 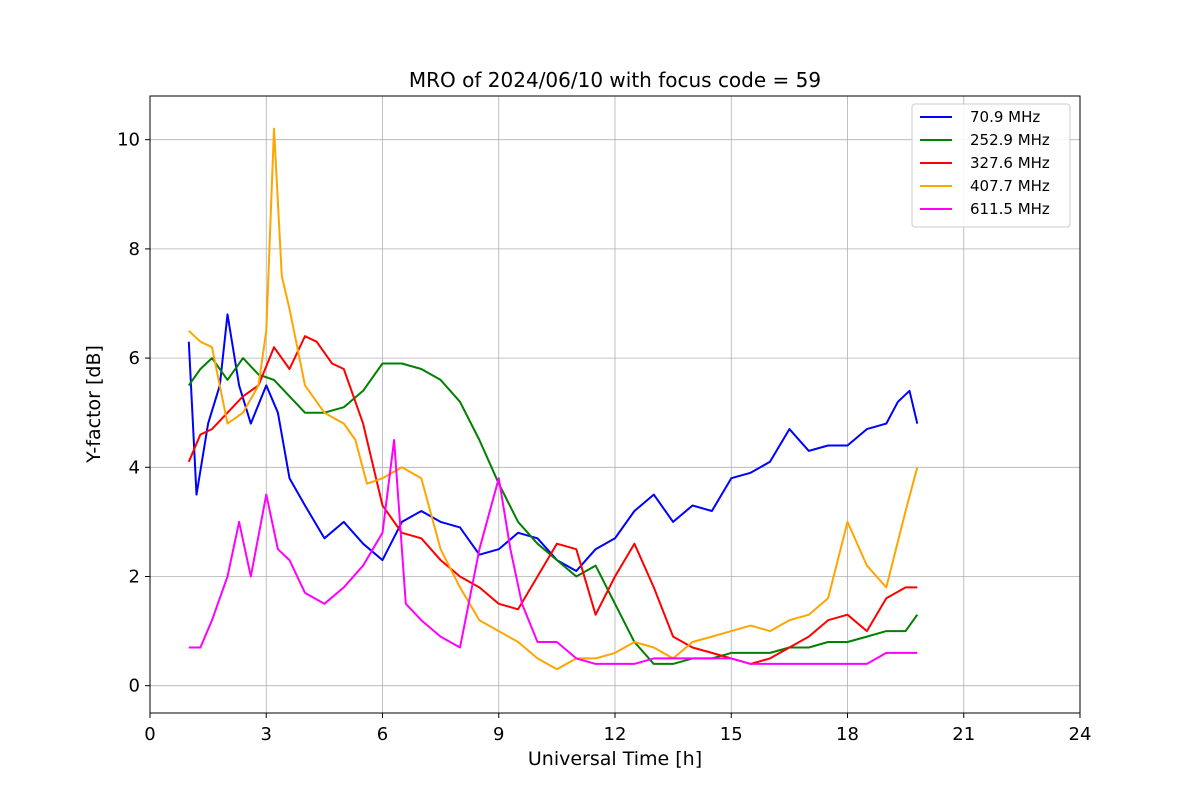 What do you see at coordinates (128, 140) in the screenshot?
I see `y-tick-label: 10` at bounding box center [128, 140].